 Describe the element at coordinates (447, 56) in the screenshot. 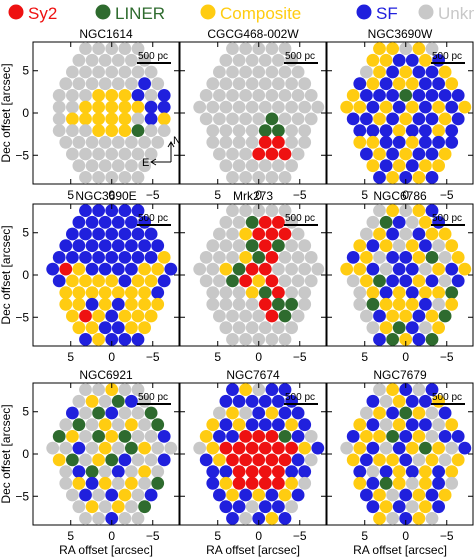

I see `scalebar-label: 500 pc` at that location.